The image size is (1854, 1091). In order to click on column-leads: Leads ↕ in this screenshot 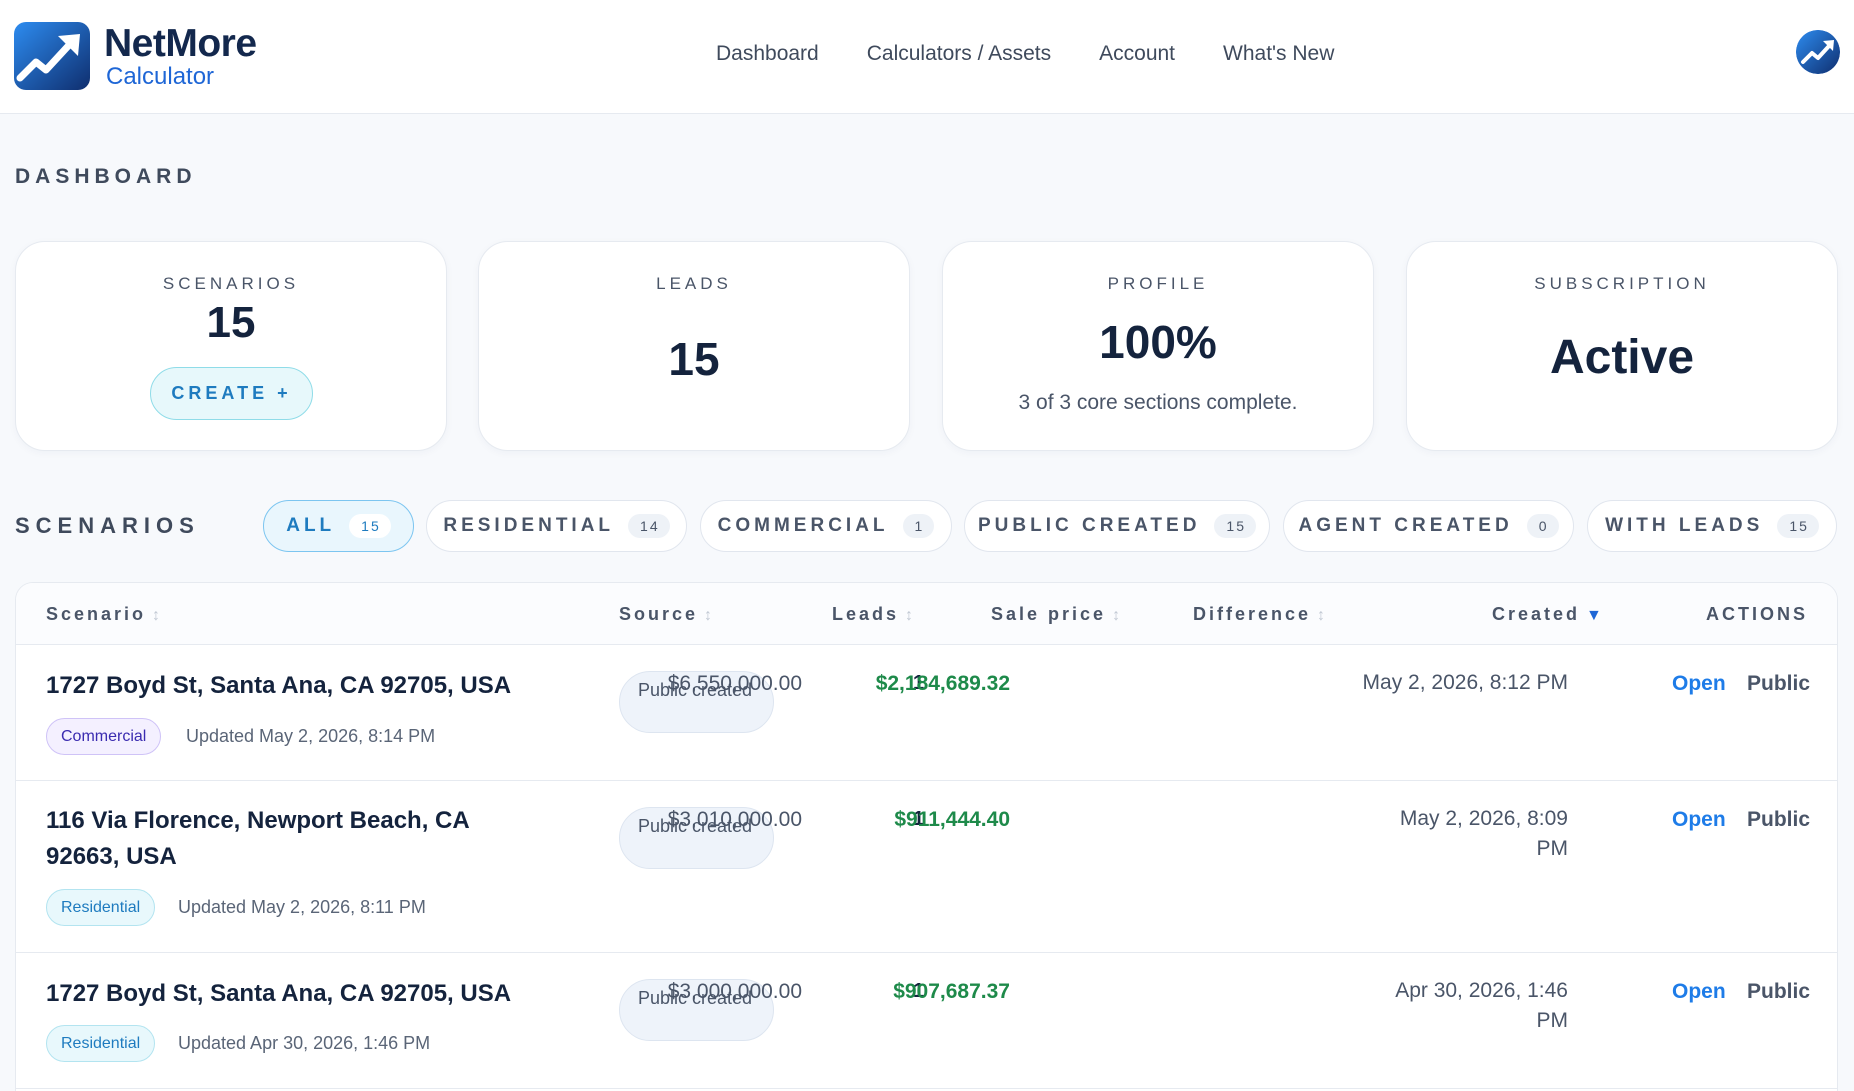, I will do `click(872, 614)`.